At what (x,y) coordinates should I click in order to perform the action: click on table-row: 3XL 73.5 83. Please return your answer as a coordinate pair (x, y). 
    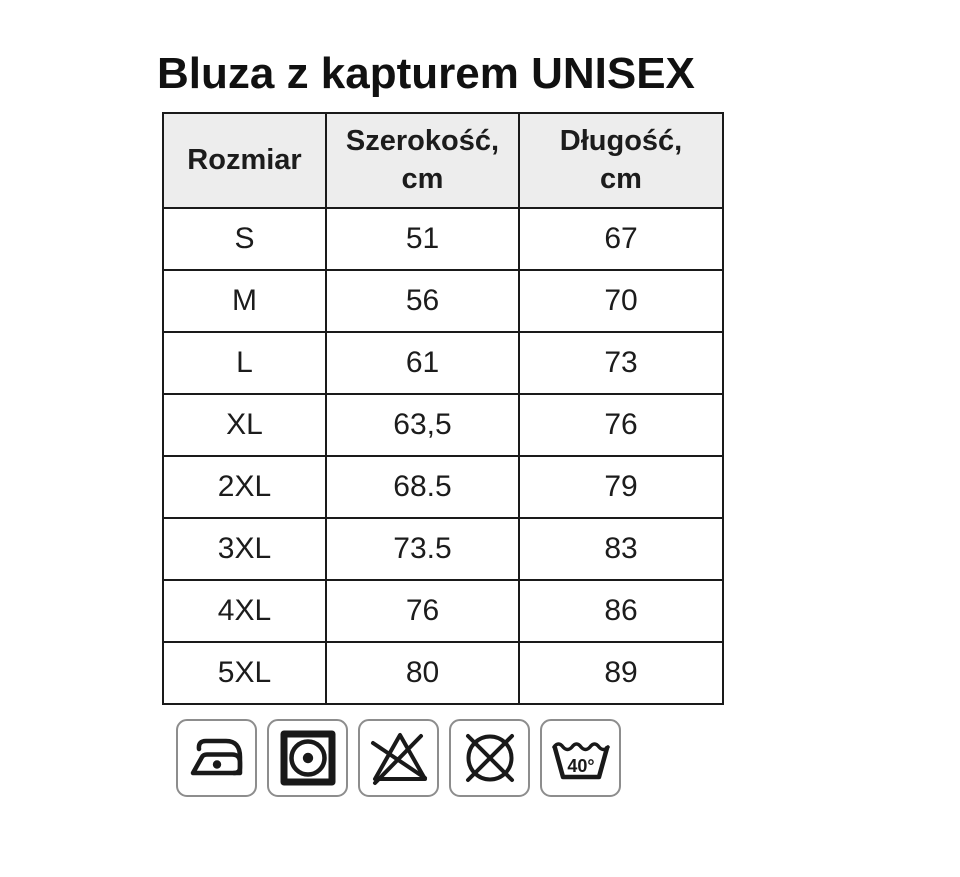
    Looking at the image, I should click on (443, 549).